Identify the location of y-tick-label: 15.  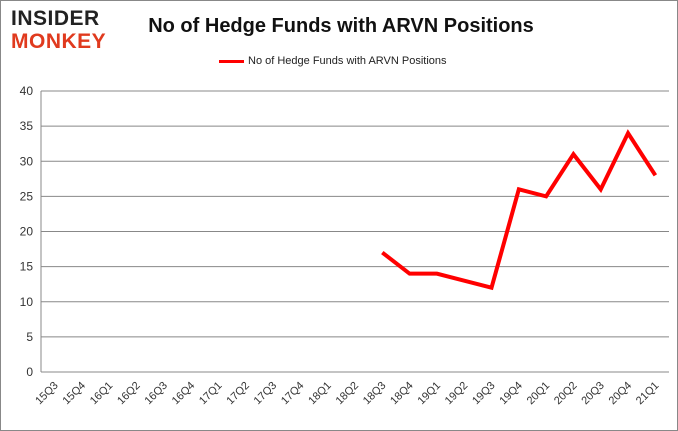
(27, 267).